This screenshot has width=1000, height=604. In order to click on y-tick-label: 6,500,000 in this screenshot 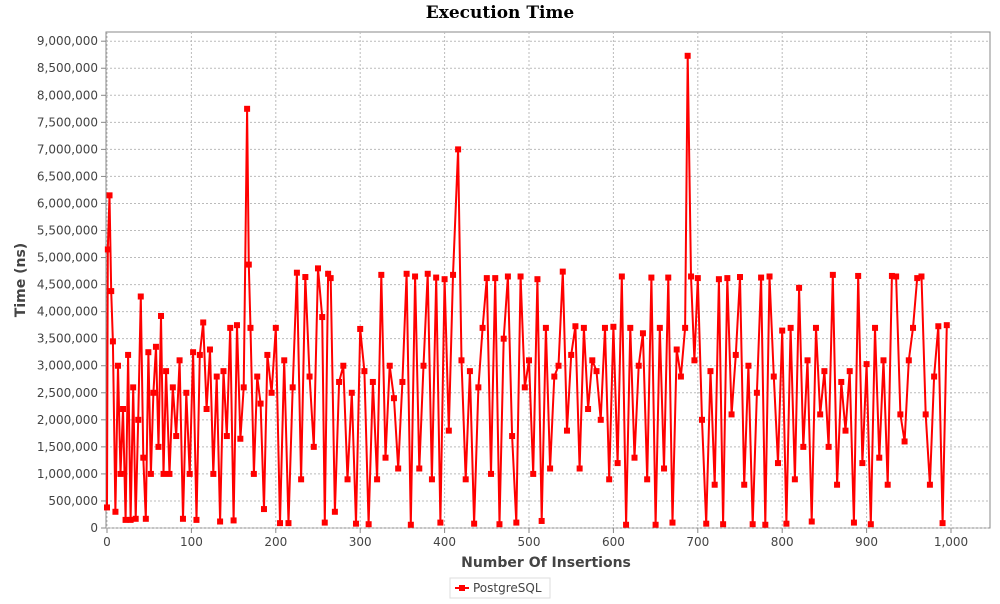, I will do `click(67, 176)`.